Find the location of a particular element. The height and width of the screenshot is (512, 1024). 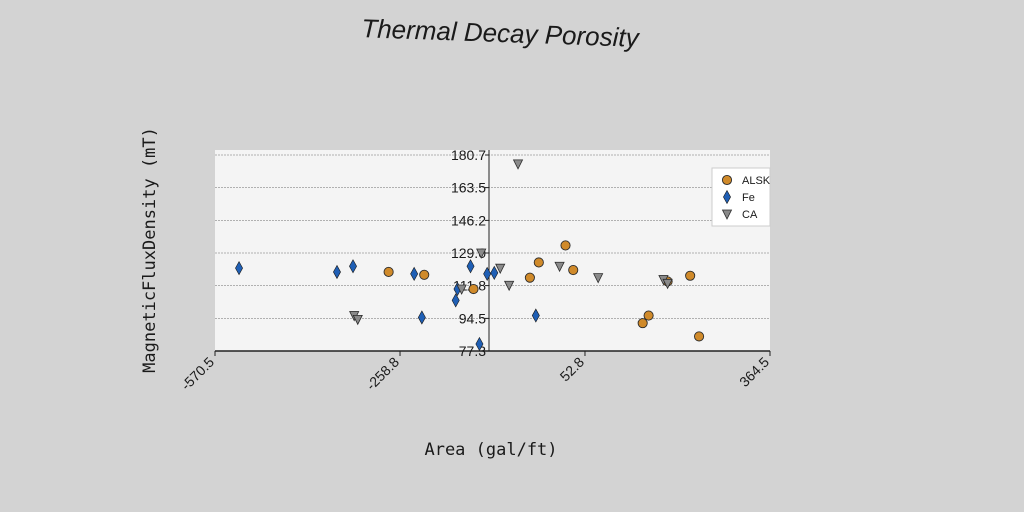

y-tick-label: 146.2 is located at coordinates (468, 220).